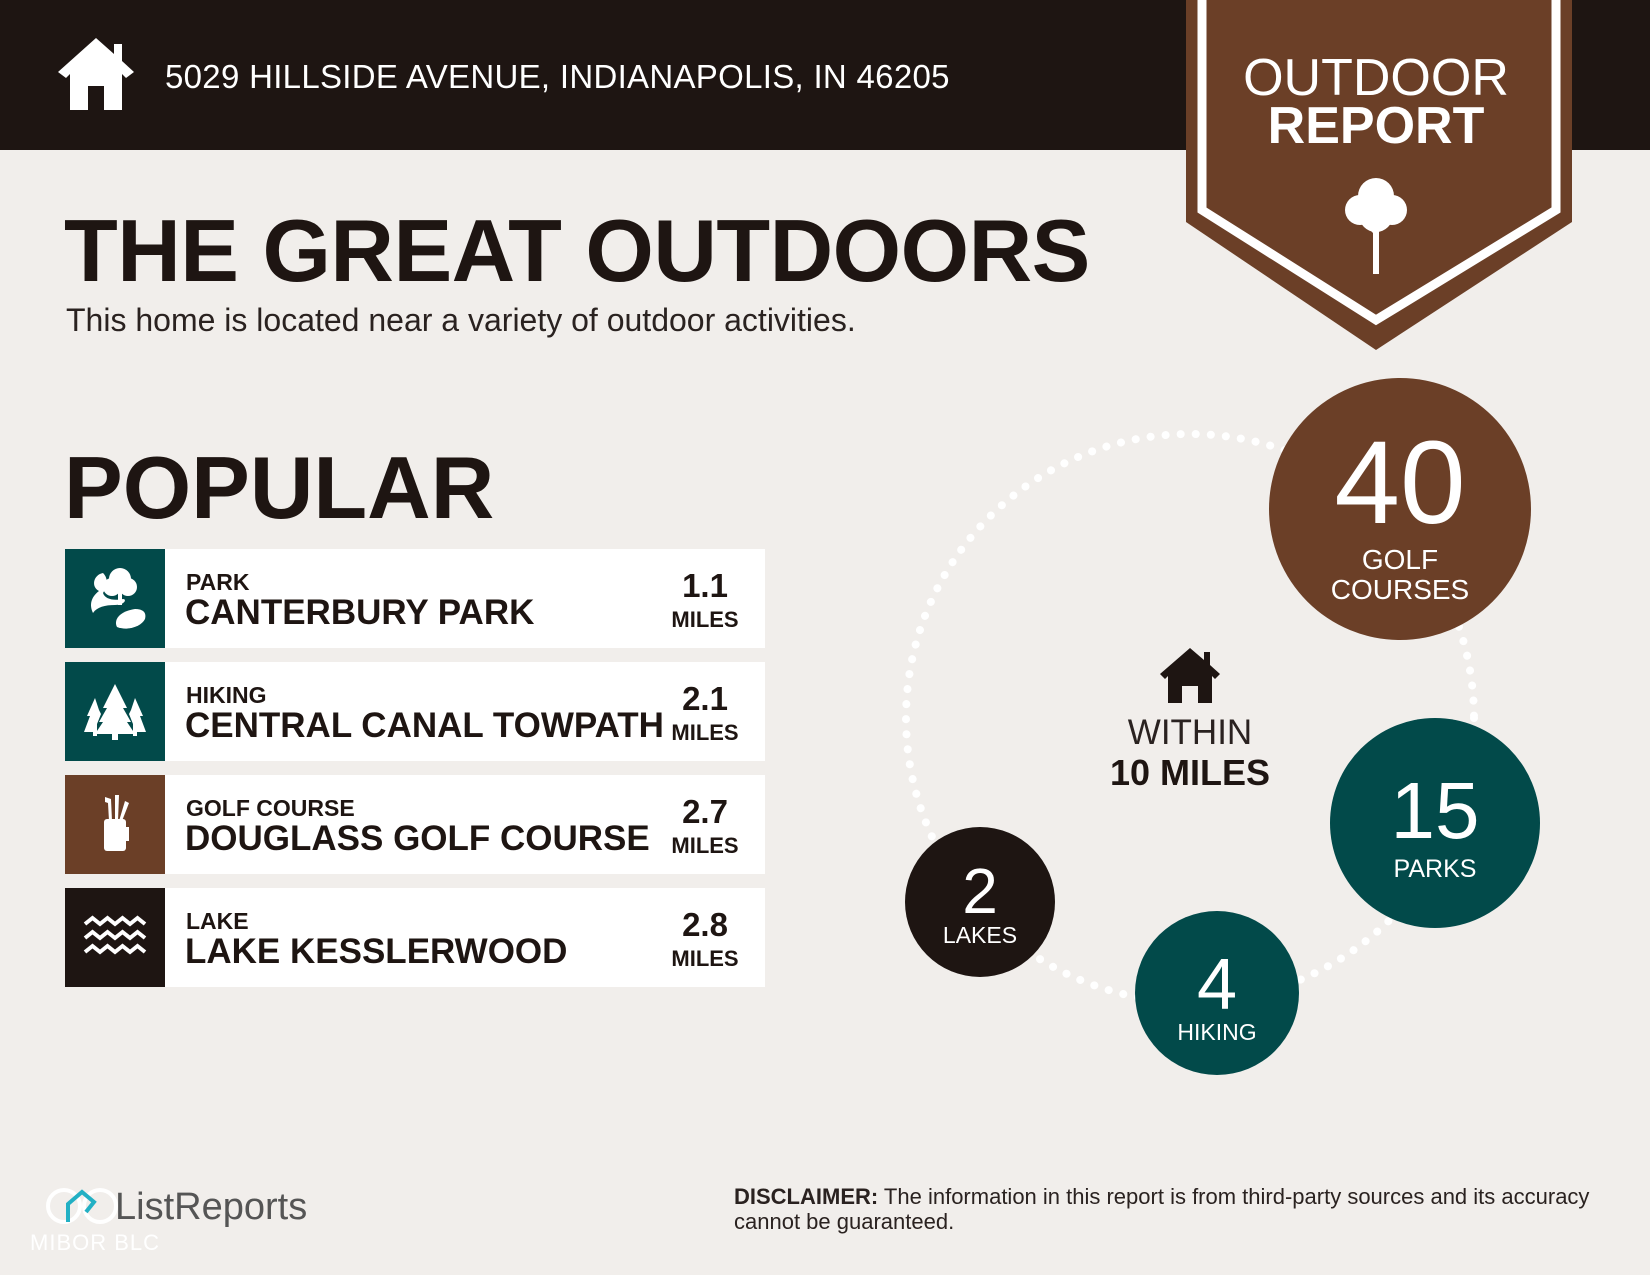 Image resolution: width=1650 pixels, height=1275 pixels. I want to click on item-name: DOUGLASS GOLF COURSE, so click(417, 838).